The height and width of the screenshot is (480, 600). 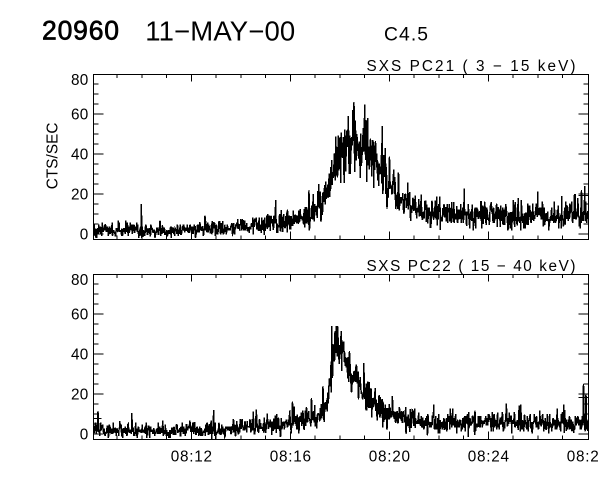 What do you see at coordinates (220, 31) in the screenshot?
I see `svg-text: 11−MAY−00` at bounding box center [220, 31].